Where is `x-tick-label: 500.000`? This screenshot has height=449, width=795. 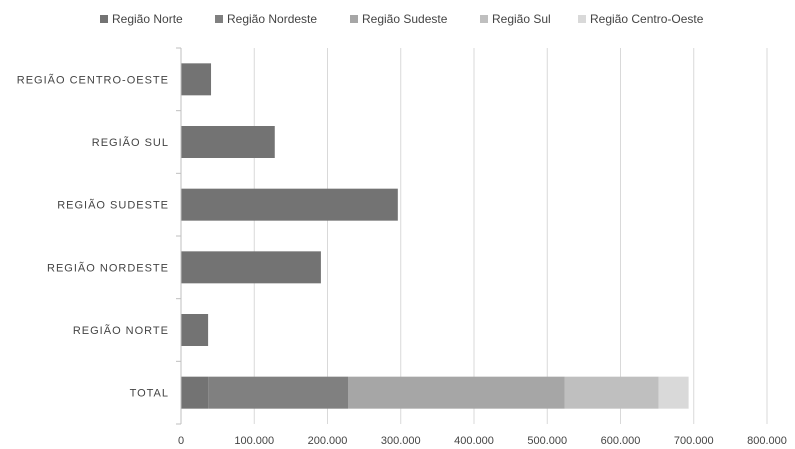
x-tick-label: 500.000 is located at coordinates (547, 441).